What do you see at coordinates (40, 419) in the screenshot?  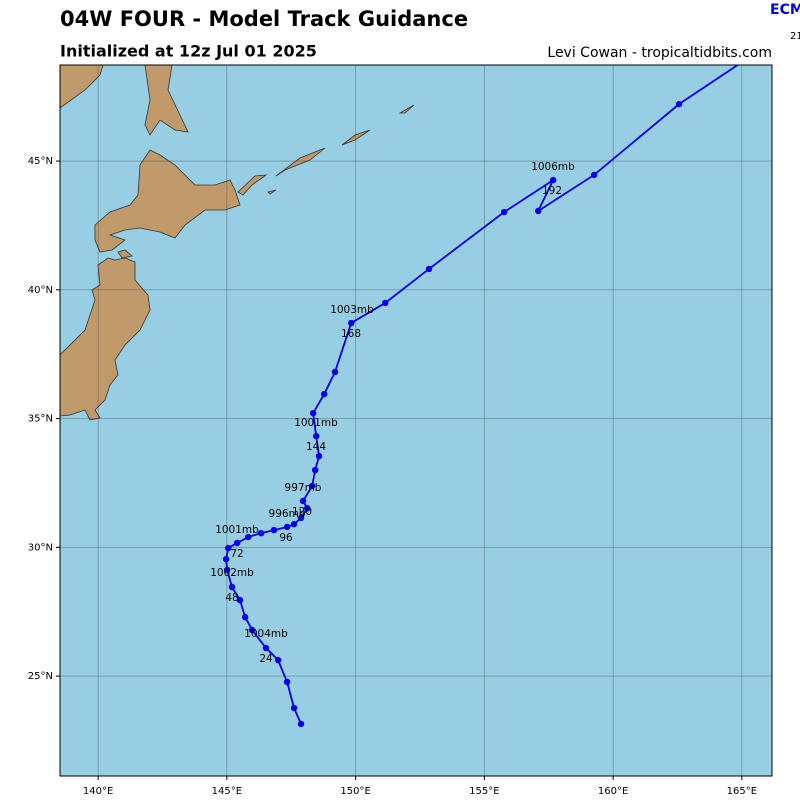 I see `y-tick-label: 35°N` at bounding box center [40, 419].